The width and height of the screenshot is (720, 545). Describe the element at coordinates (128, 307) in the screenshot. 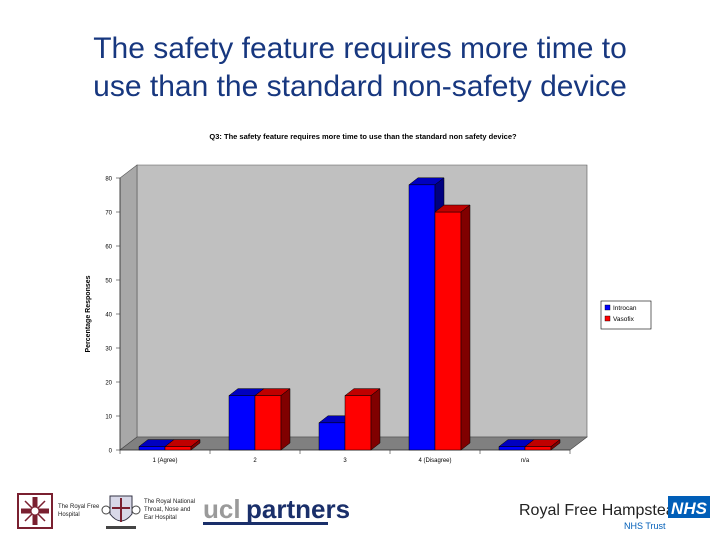

I see `plot-side-wall` at that location.